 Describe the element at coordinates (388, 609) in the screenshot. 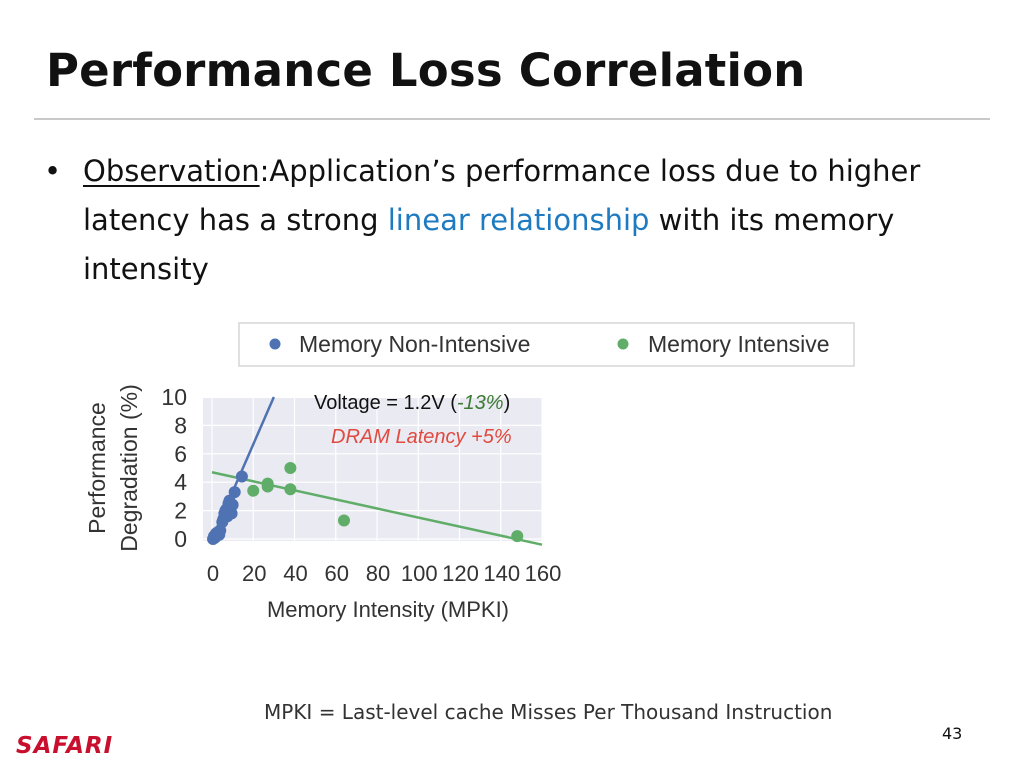

I see `x-axis-label: Memory Intensity (MPKI)` at that location.